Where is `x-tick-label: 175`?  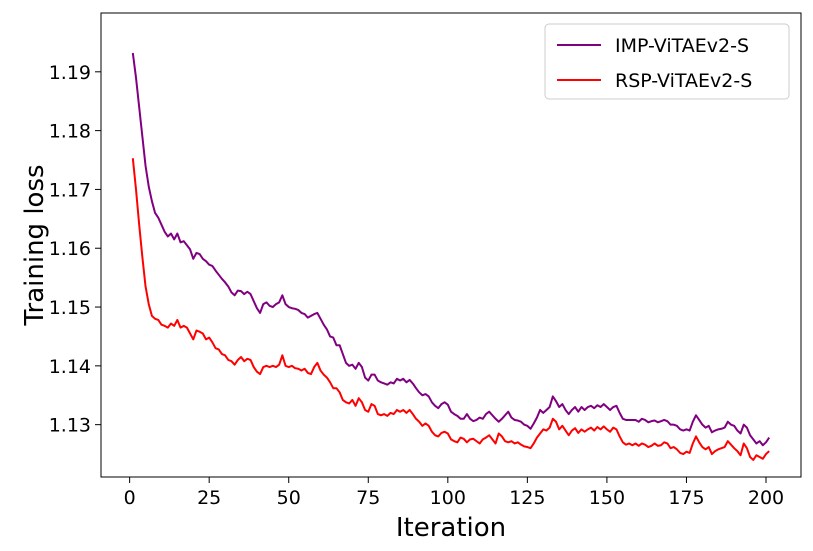
x-tick-label: 175 is located at coordinates (686, 498).